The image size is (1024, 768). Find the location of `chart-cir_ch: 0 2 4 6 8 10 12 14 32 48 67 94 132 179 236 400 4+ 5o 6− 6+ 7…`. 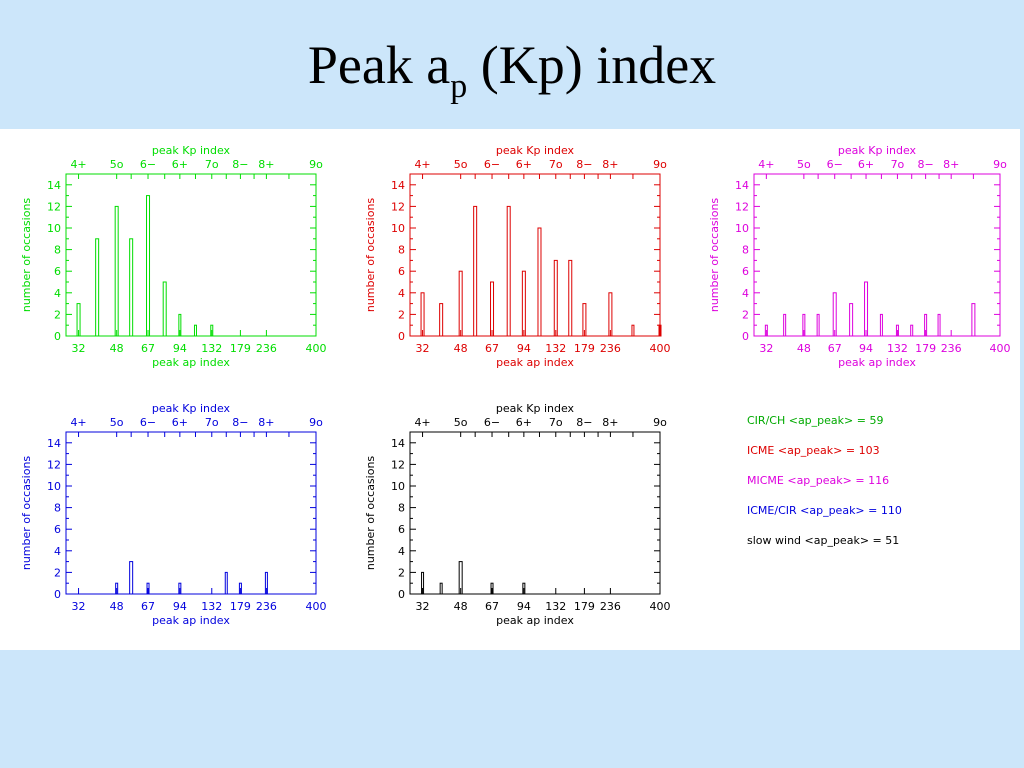

chart-cir_ch: 0 2 4 6 8 10 12 14 32 48 67 94 132 179 236 400 4+ 5o 6− 6+ 7… is located at coordinates (173, 256).